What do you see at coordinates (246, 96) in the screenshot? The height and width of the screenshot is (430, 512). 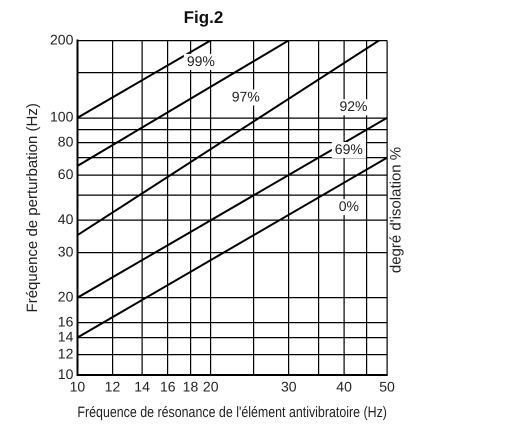 I see `annotation: 97%` at bounding box center [246, 96].